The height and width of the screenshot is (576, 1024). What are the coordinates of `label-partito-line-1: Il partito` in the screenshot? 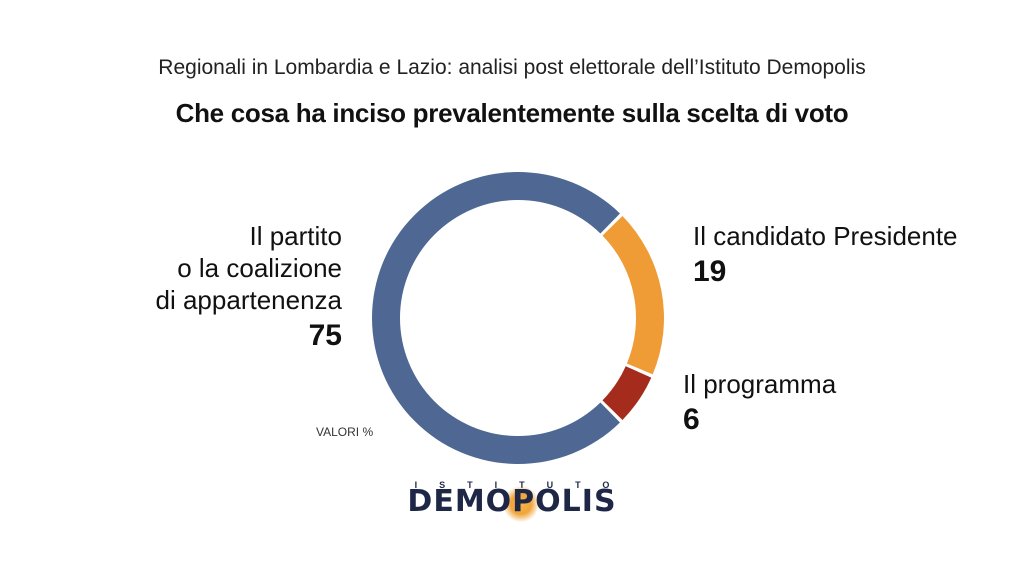 It's located at (296, 236).